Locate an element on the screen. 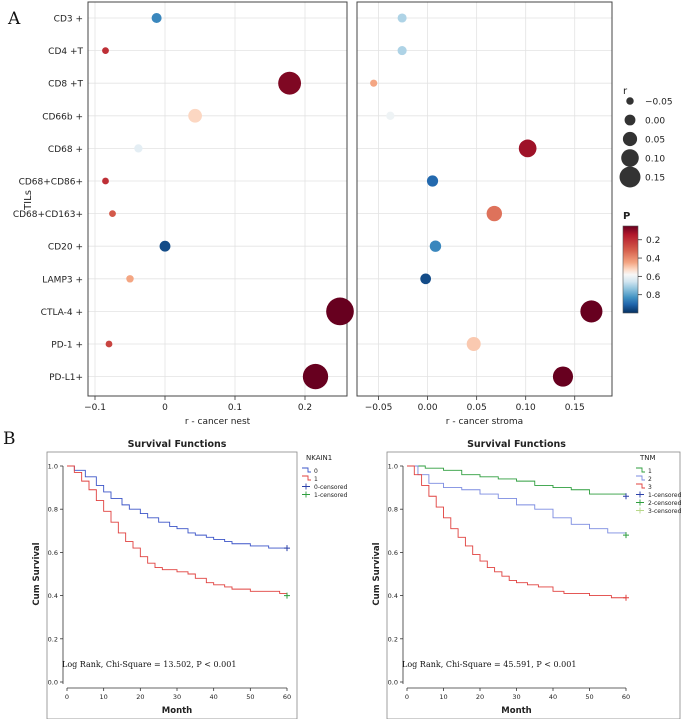 The height and width of the screenshot is (719, 685). legend-title: NKAIN1 is located at coordinates (319, 458).